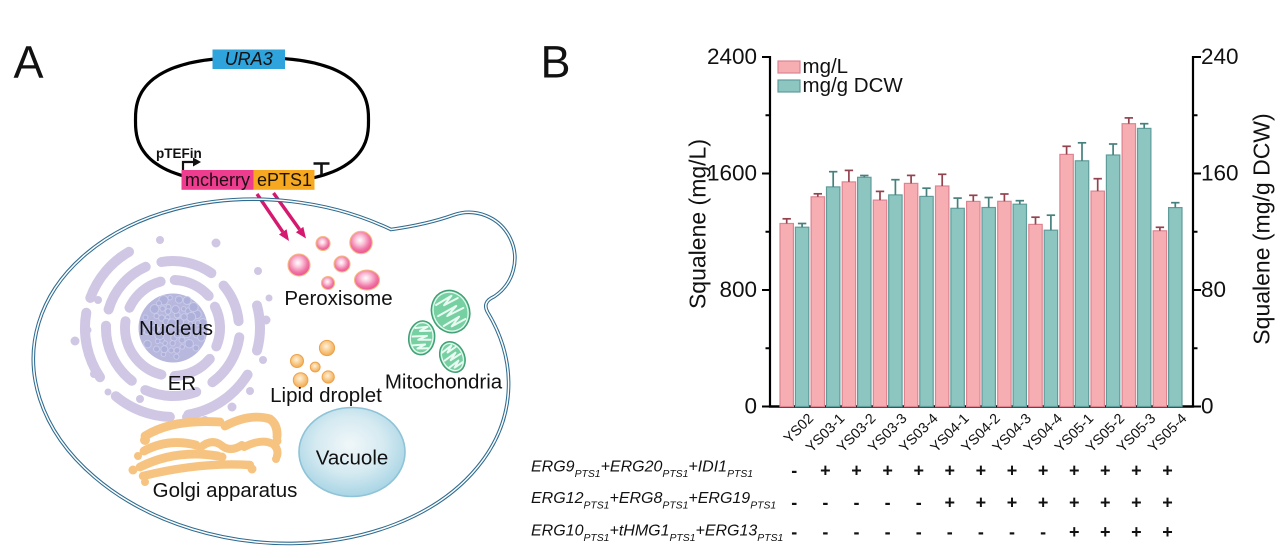 The image size is (1280, 558). Describe the element at coordinates (657, 534) in the screenshot. I see `svg-text: ERG10PTS1+tHMG1PTS1+ERG13PTS1` at that location.